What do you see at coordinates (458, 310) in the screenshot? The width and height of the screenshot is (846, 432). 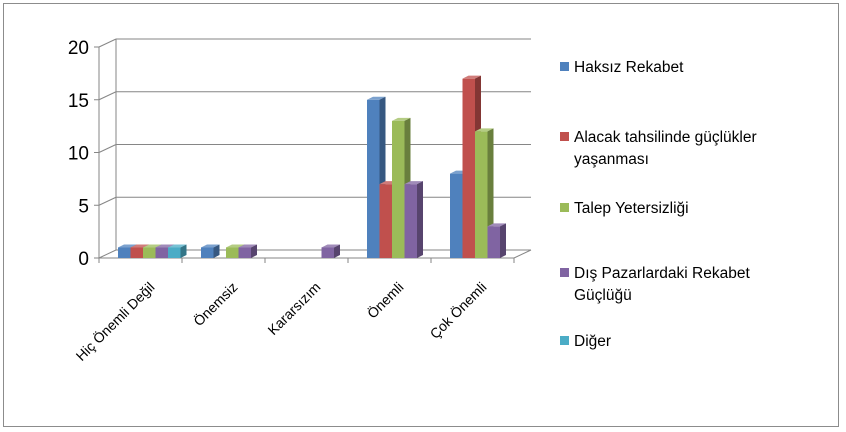 I see `x-category-label: Çok Önemli` at bounding box center [458, 310].